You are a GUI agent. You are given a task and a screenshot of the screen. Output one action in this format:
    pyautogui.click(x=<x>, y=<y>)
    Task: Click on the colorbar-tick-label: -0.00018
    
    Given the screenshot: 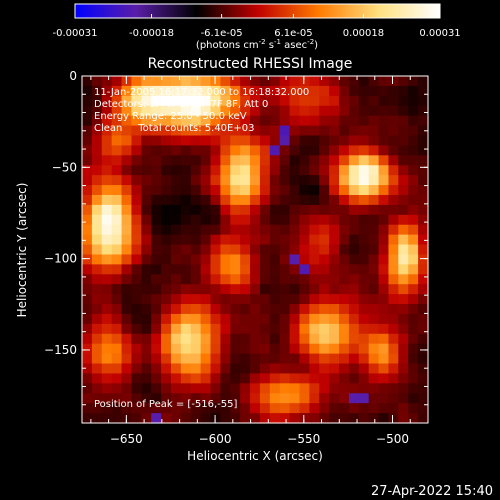 What is the action you would take?
    pyautogui.click(x=151, y=33)
    